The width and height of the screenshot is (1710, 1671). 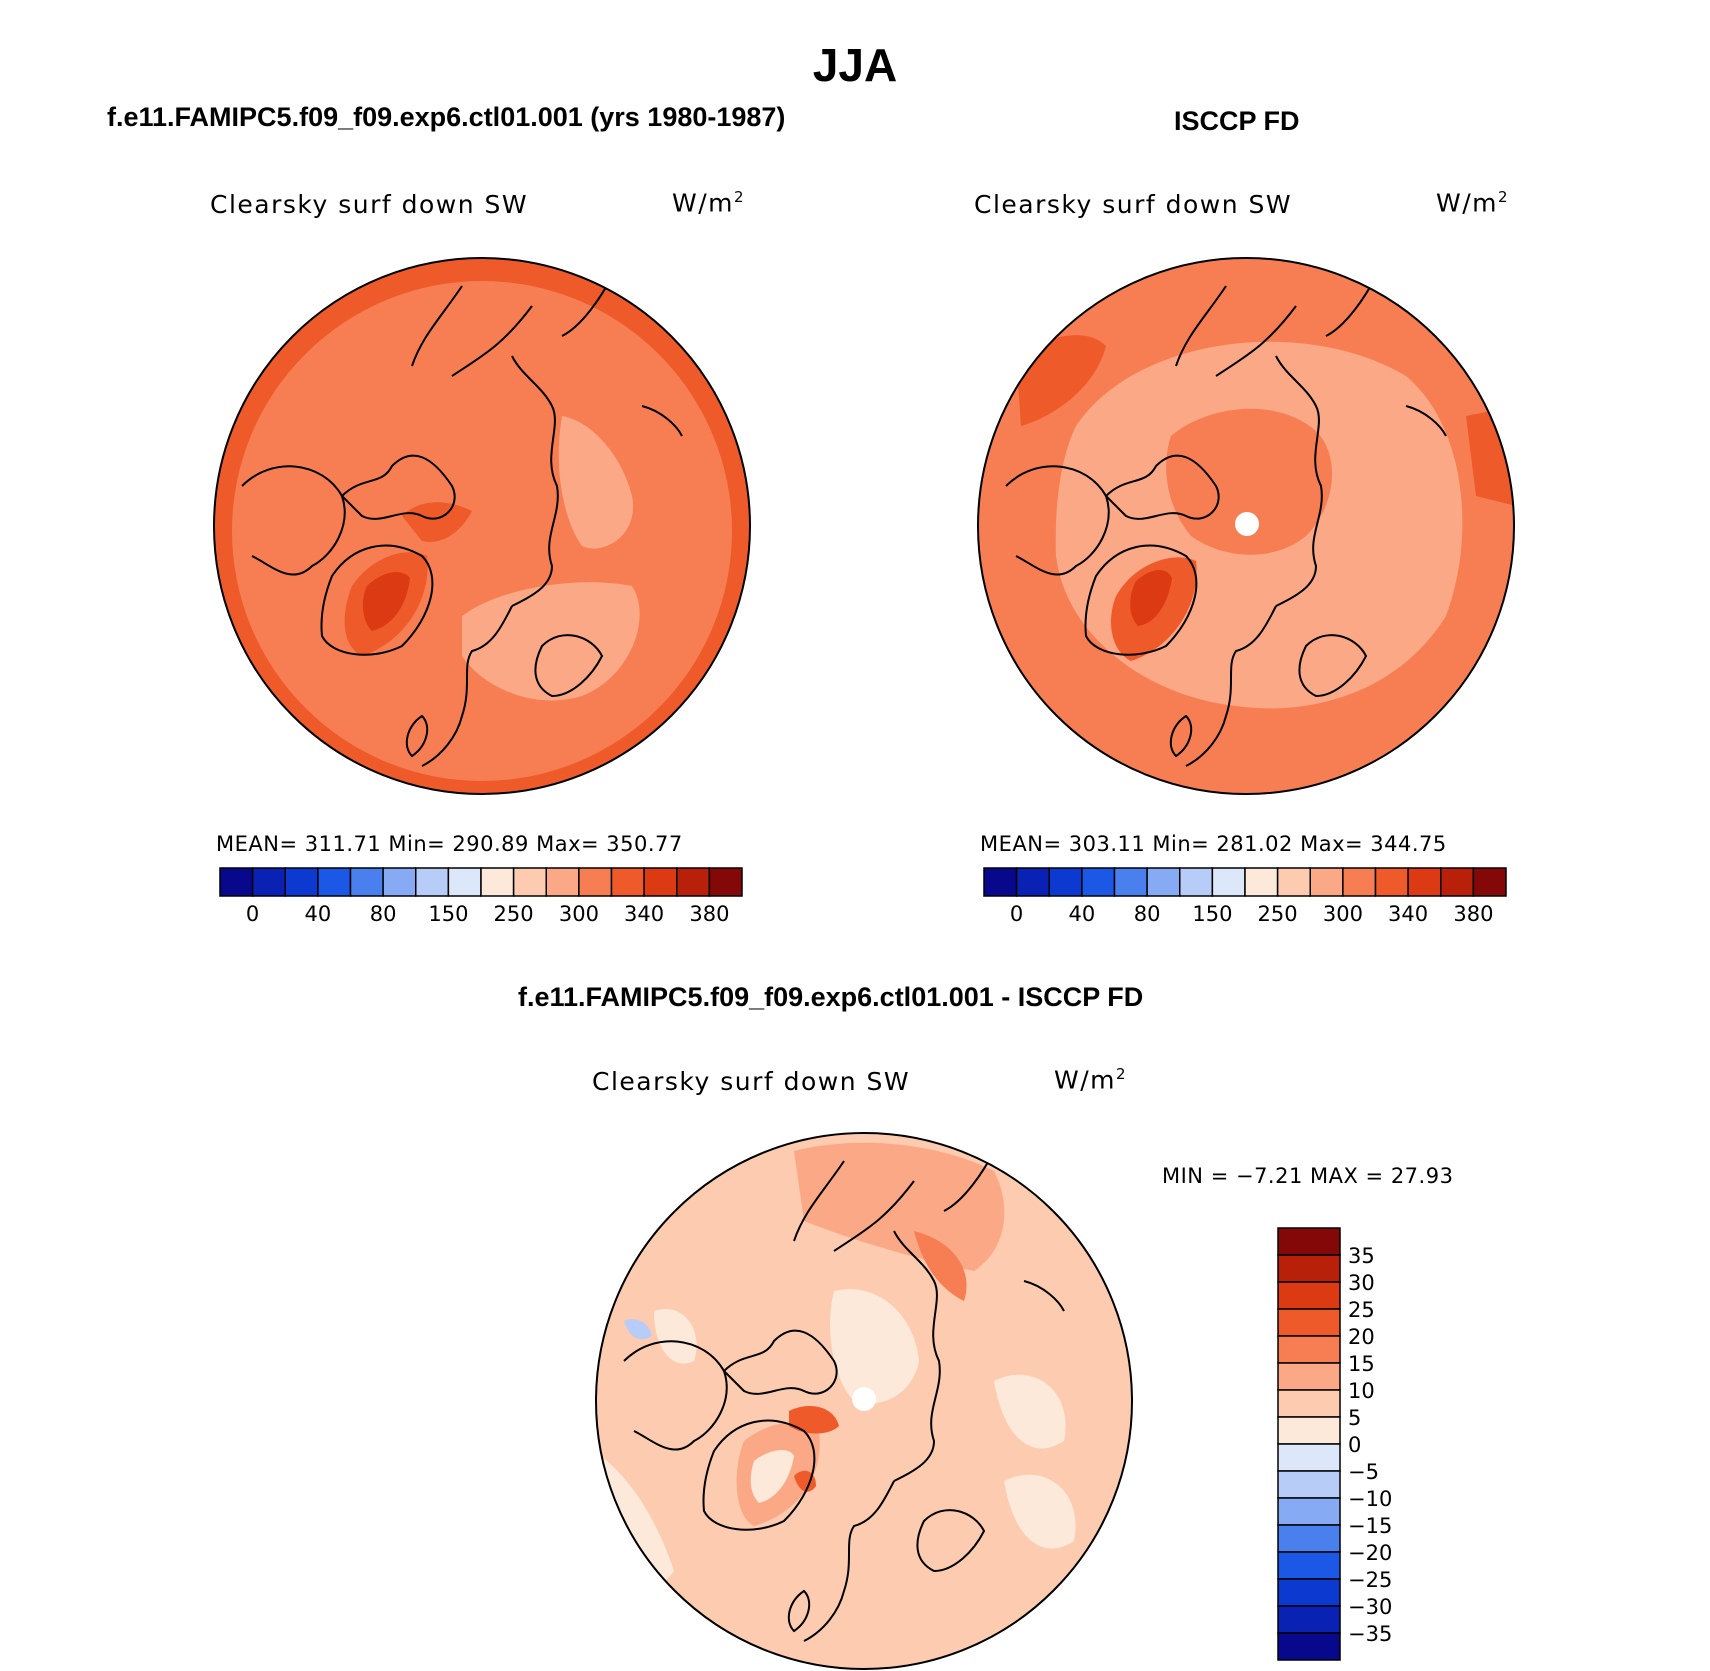 What do you see at coordinates (1361, 1310) in the screenshot?
I see `cb3-label: 25` at bounding box center [1361, 1310].